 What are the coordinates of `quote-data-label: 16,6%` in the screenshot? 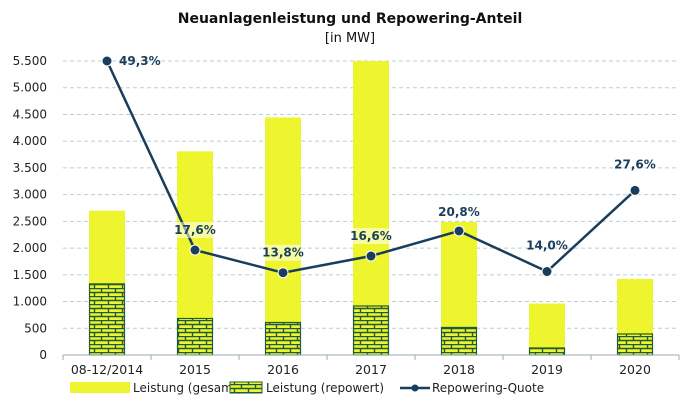 It's located at (371, 236).